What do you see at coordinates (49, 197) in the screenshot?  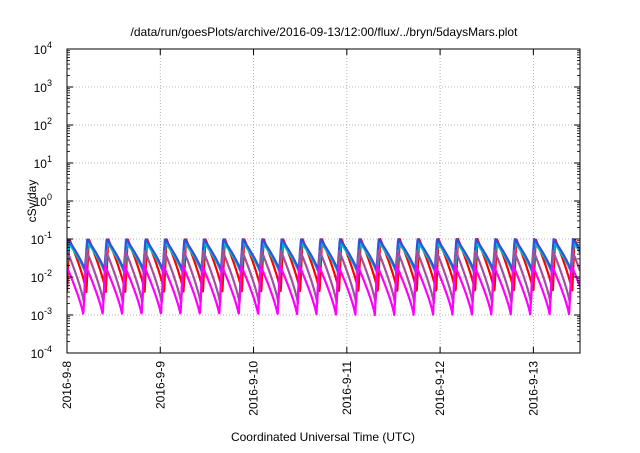 I see `y-tick-exponent: 0` at bounding box center [49, 197].